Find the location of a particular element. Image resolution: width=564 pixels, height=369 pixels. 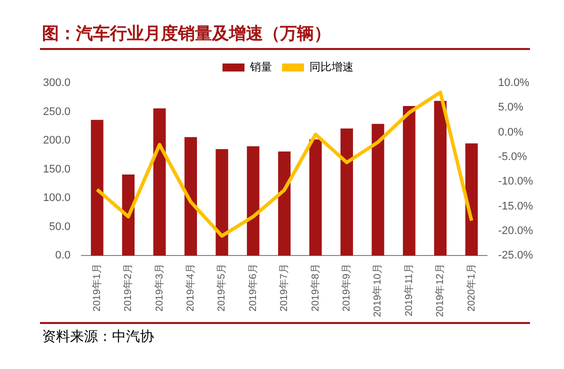

text: 资料来源：中汽协 is located at coordinates (98, 337).